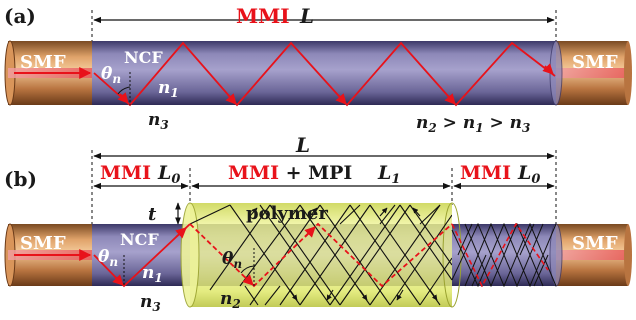 The height and width of the screenshot is (320, 636). What do you see at coordinates (168, 174) in the screenshot?
I see `l0-left-label: L0` at bounding box center [168, 174].